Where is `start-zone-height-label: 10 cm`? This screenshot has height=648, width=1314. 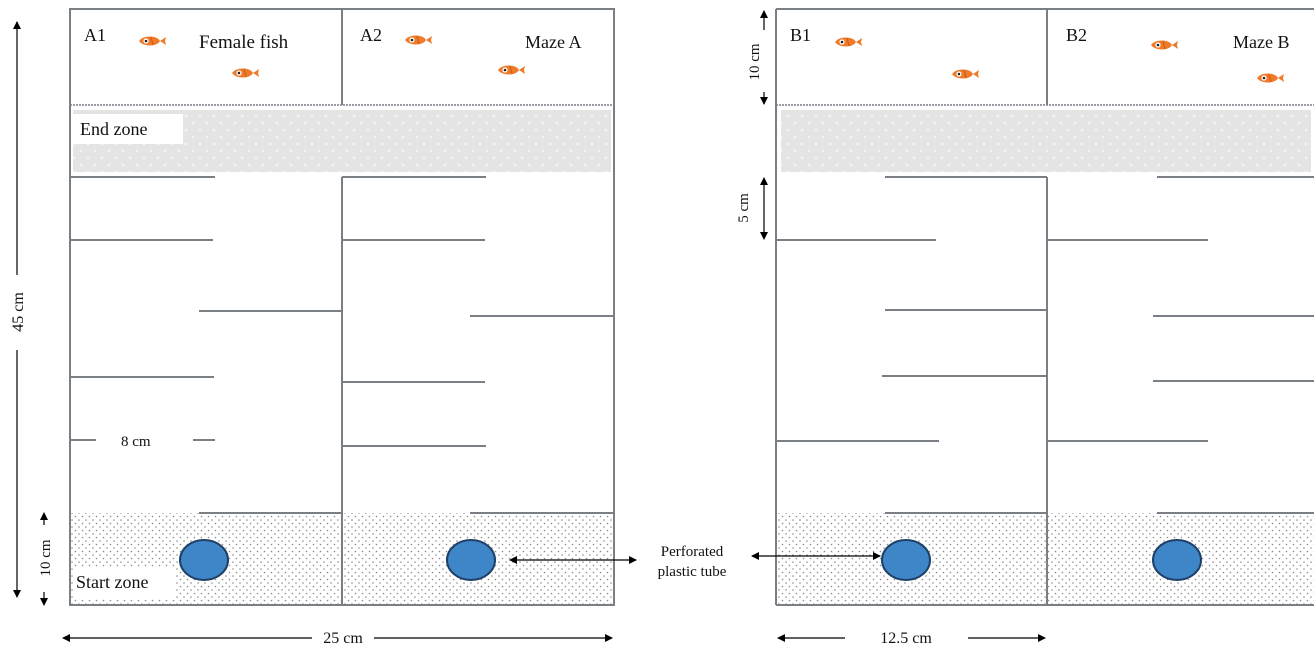 start-zone-height-label: 10 cm is located at coordinates (46, 557).